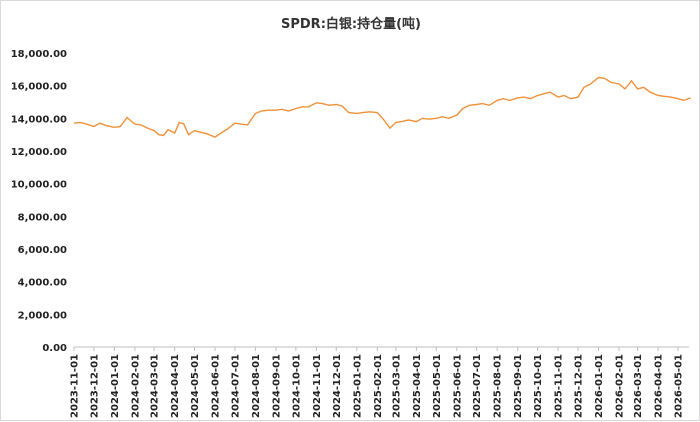 This screenshot has height=422, width=700. I want to click on x-tick-label: 2026-05-01, so click(679, 386).